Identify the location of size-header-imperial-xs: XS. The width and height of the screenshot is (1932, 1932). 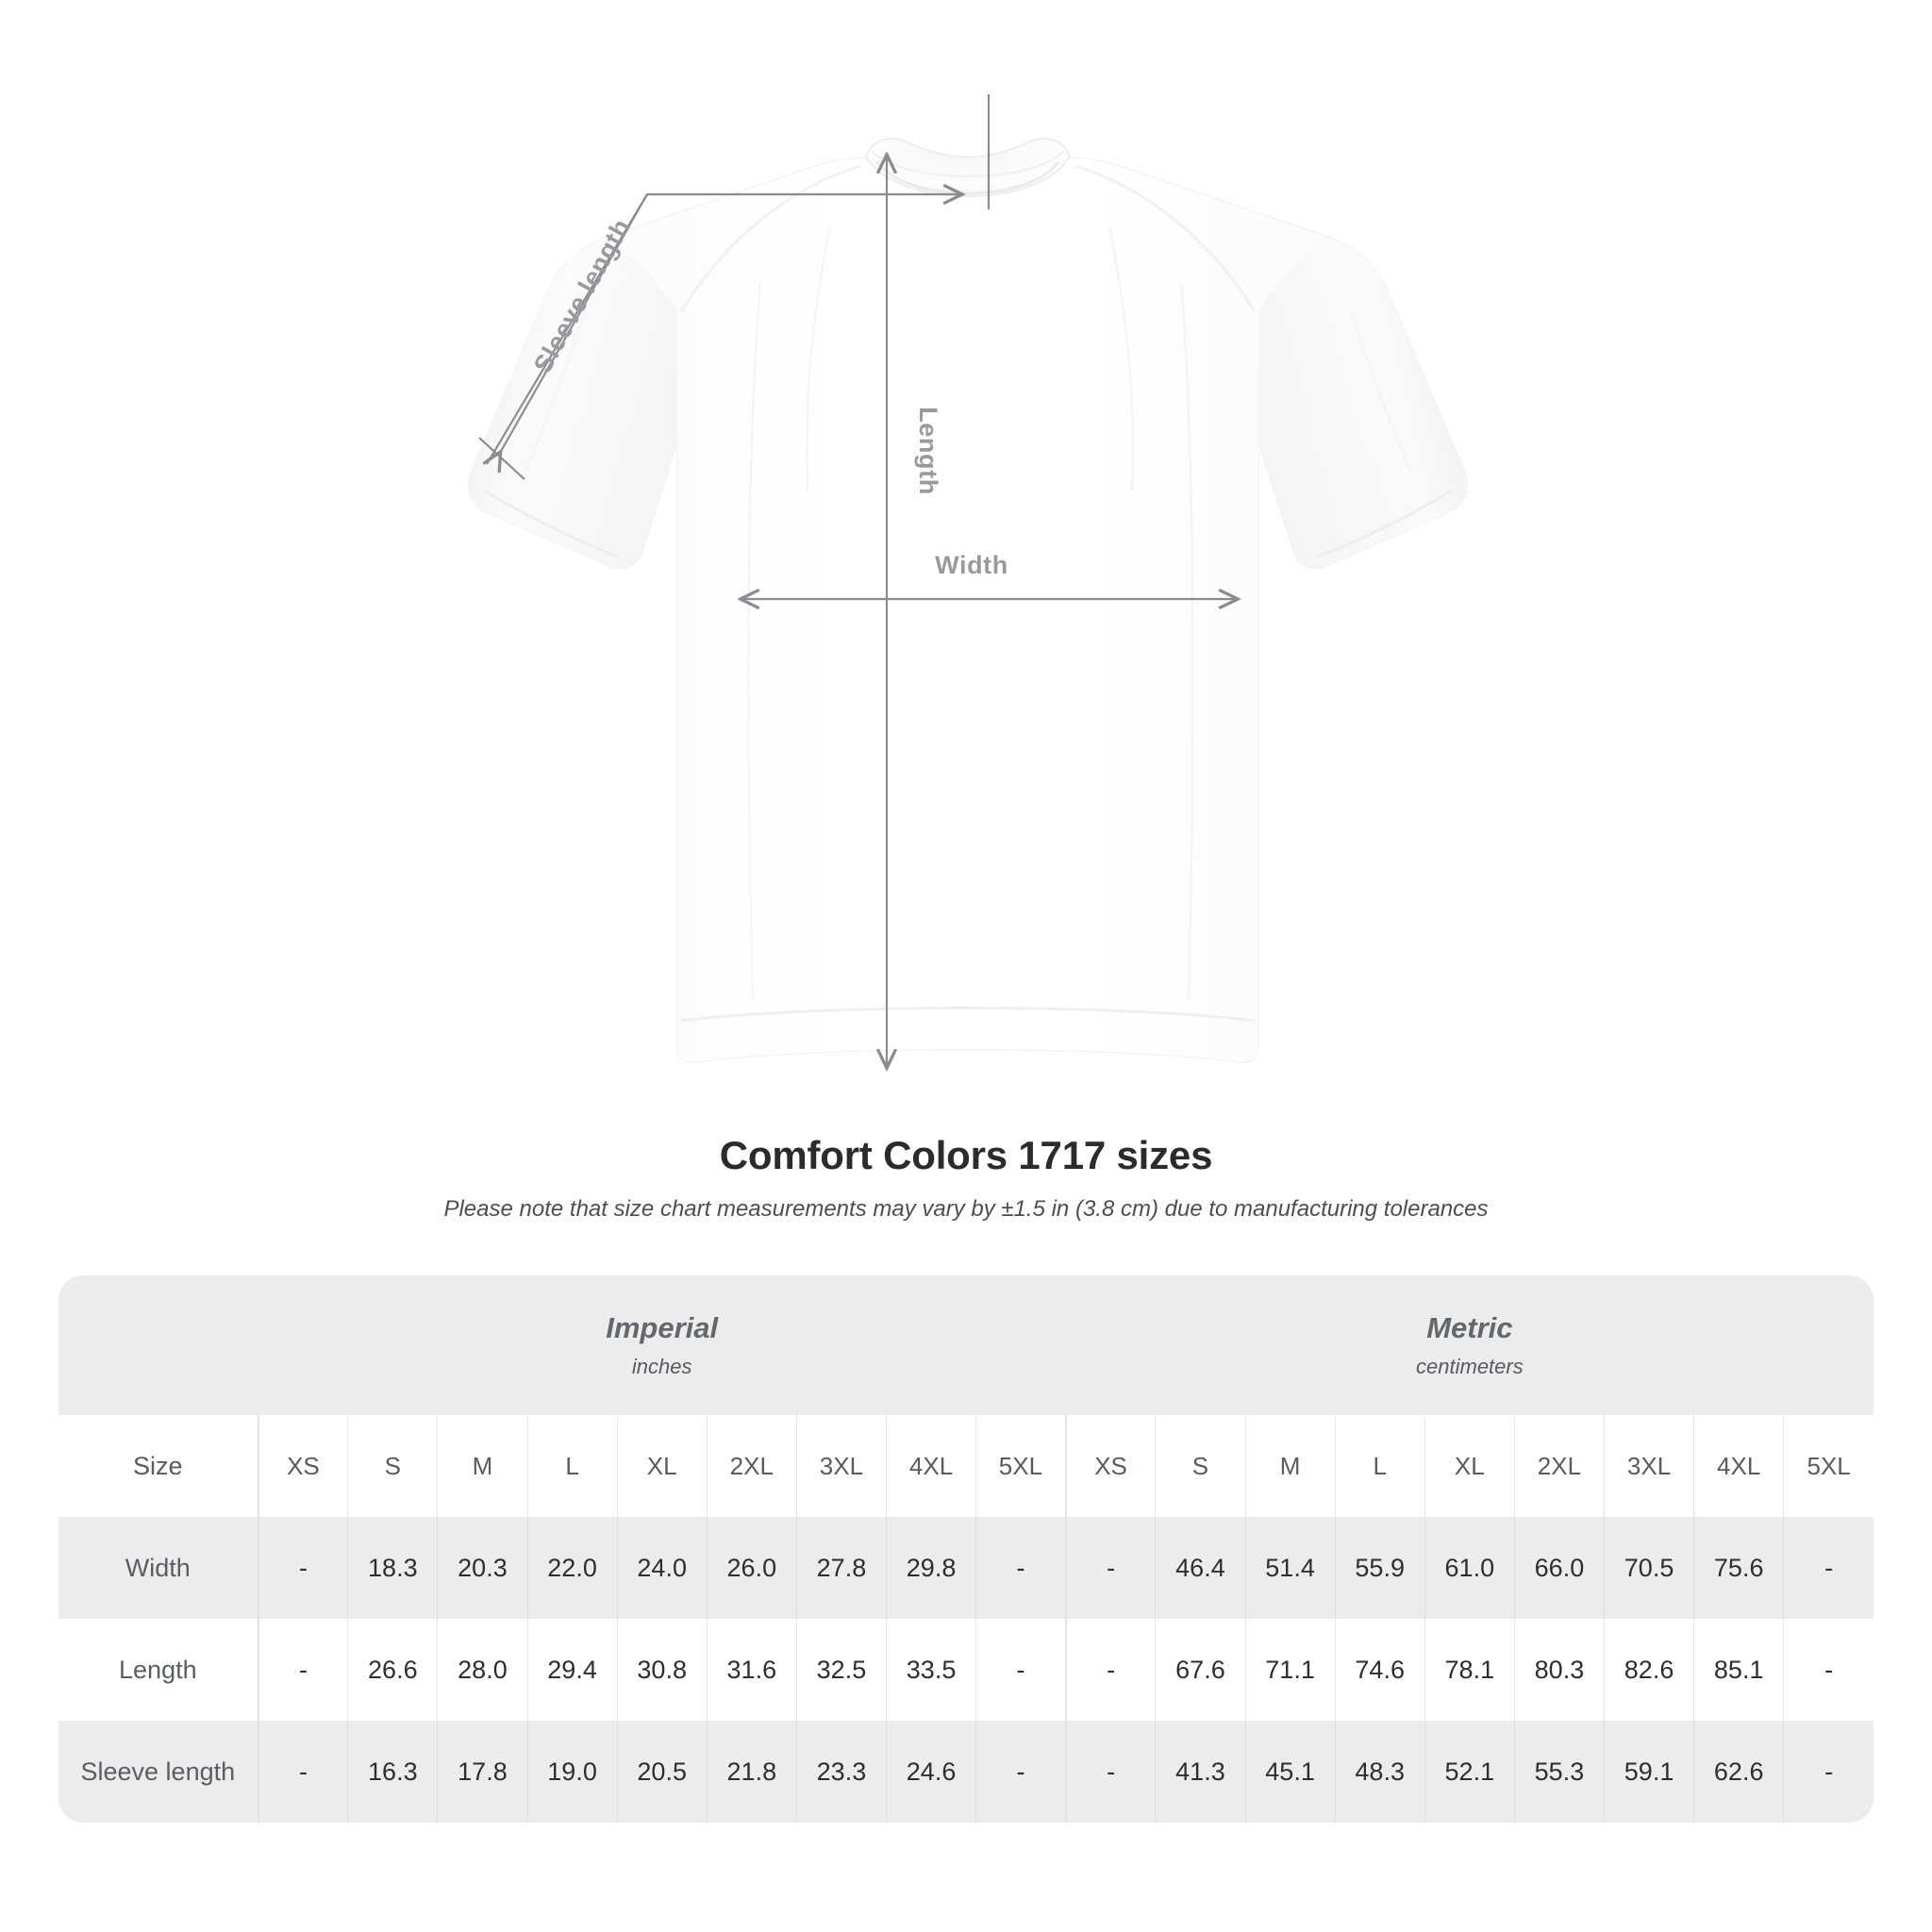
(304, 1466).